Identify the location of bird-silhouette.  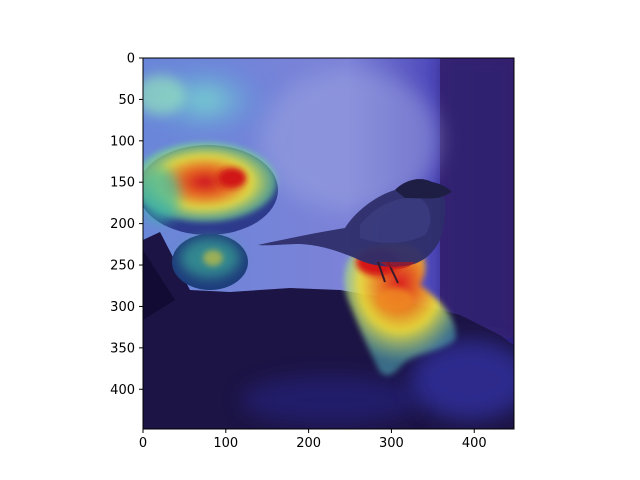
(355, 231).